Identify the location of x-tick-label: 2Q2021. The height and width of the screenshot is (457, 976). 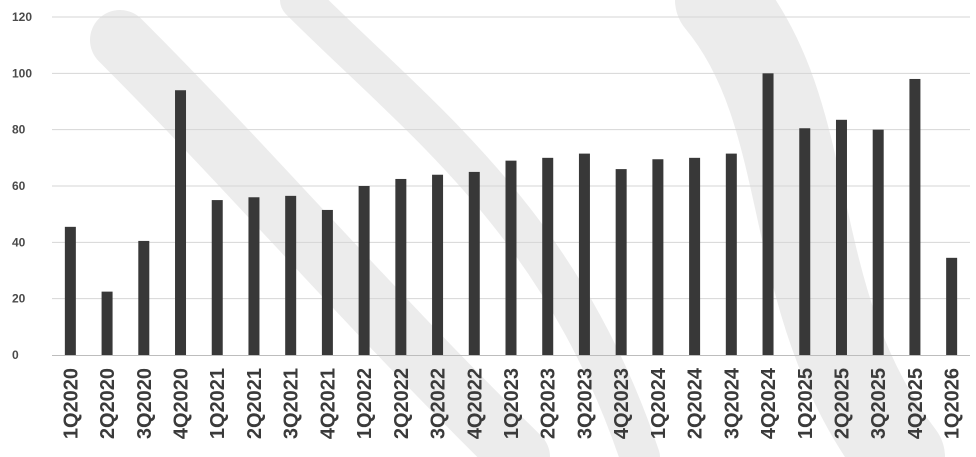
(255, 403).